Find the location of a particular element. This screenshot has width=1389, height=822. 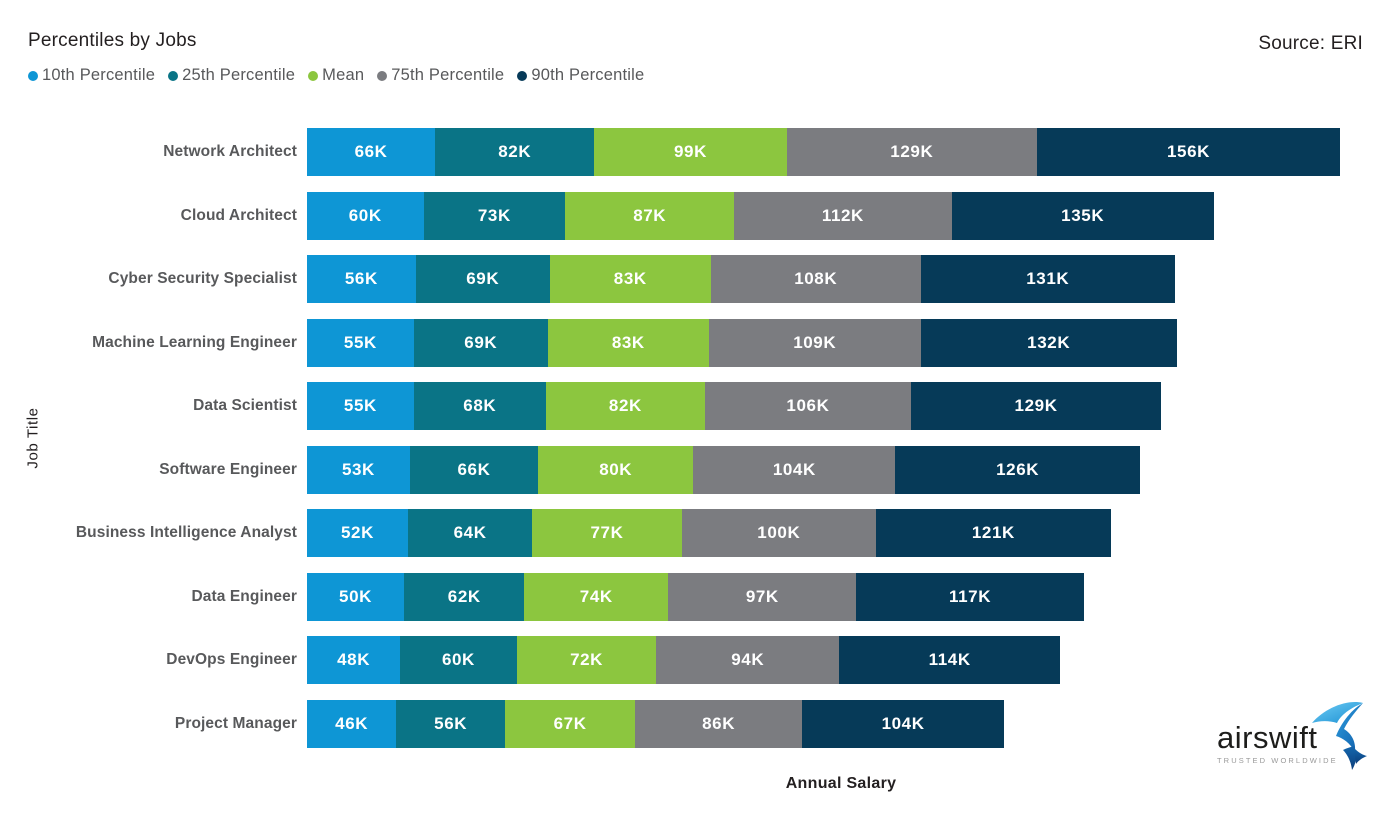

bar-value-label: 55K is located at coordinates (360, 405).